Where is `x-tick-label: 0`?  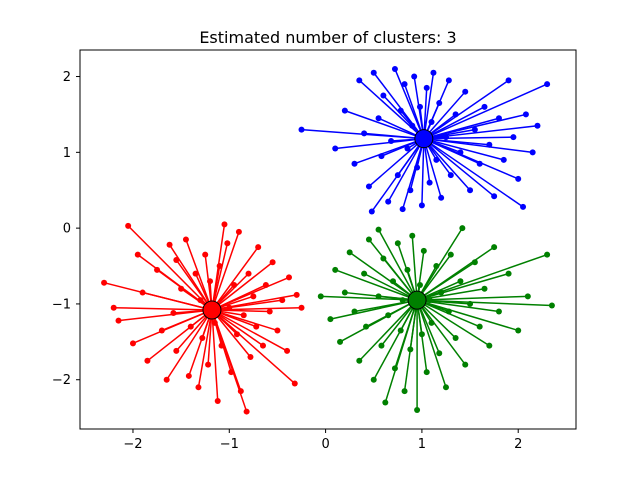
x-tick-label: 0 is located at coordinates (325, 444).